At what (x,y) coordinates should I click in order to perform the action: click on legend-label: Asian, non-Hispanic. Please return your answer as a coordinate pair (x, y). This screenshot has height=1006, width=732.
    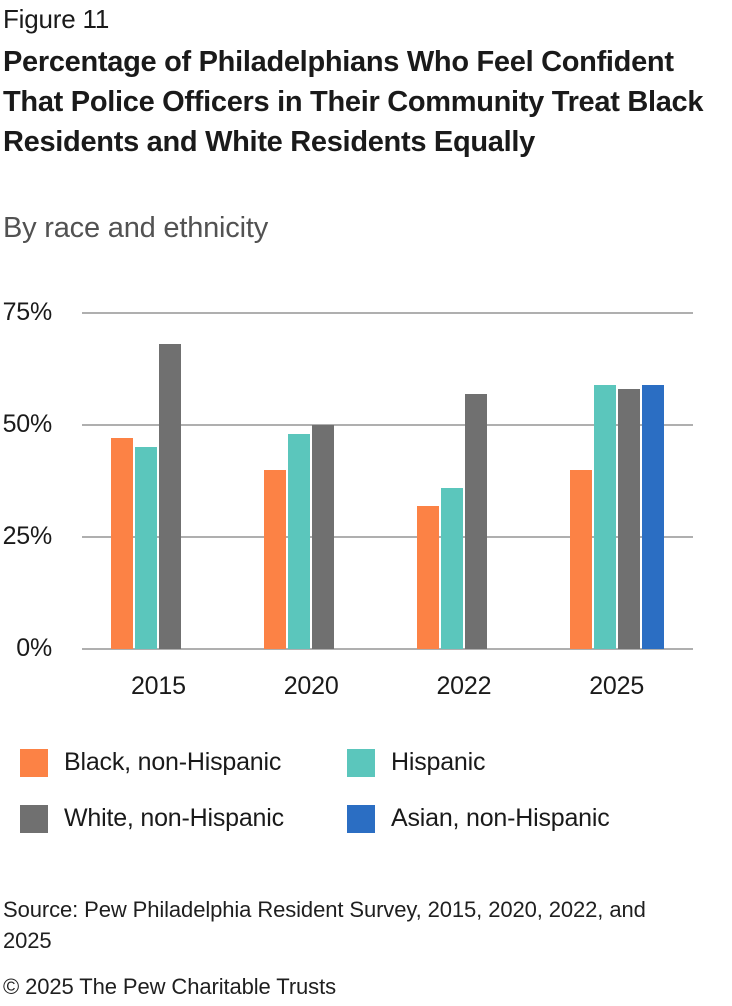
    Looking at the image, I should click on (500, 818).